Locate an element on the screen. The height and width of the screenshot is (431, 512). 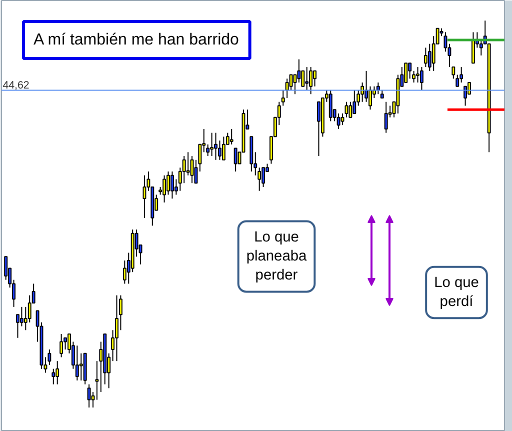
text: A mí también me han barrido is located at coordinates (137, 40).